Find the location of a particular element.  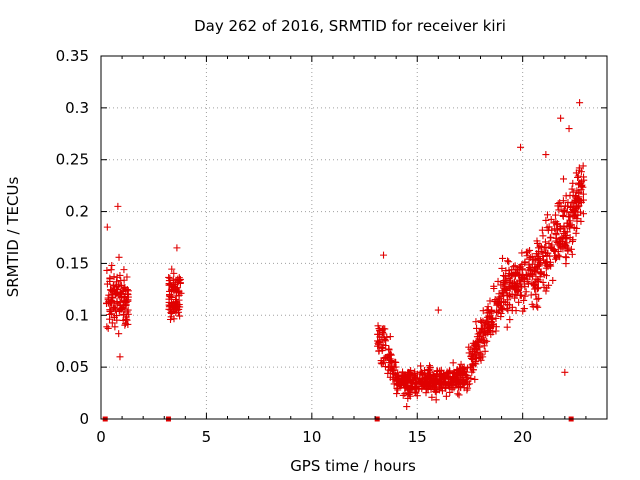

x-tick-label: 0 is located at coordinates (101, 437).